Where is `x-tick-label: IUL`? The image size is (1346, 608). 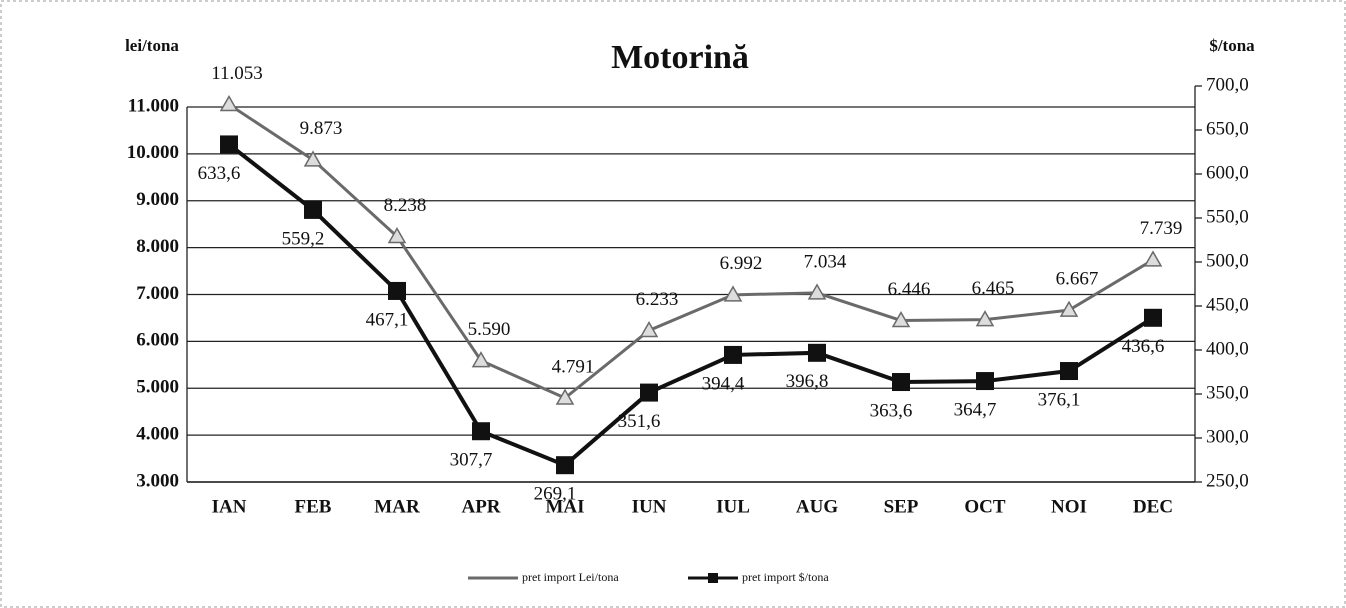
x-tick-label: IUL is located at coordinates (733, 506).